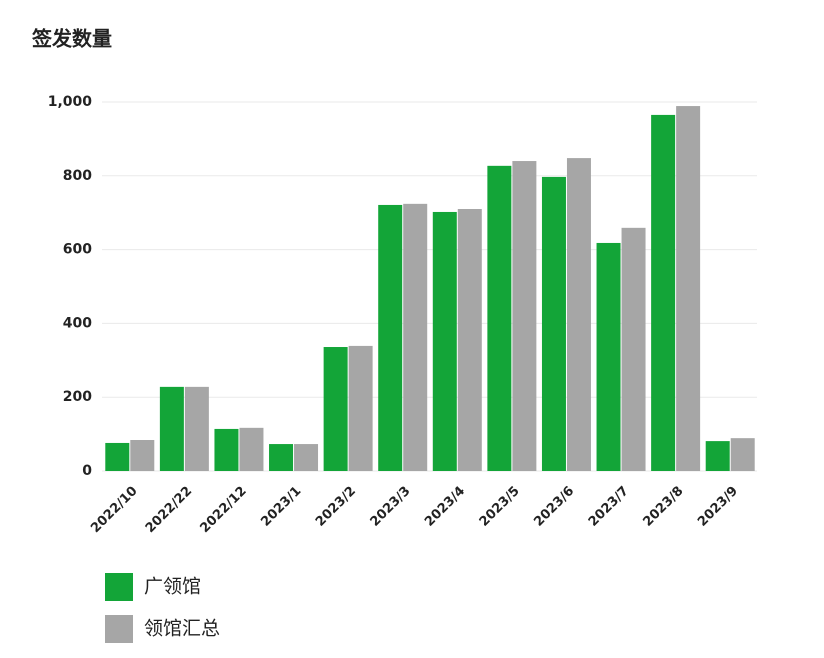 This screenshot has width=824, height=658. I want to click on y-tick-label: 800, so click(77, 176).